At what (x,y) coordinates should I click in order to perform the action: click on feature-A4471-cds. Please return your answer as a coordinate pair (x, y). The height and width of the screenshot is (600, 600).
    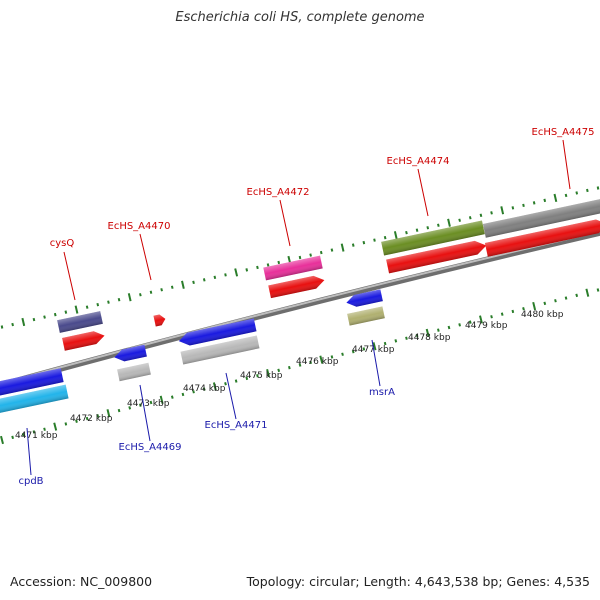
    Looking at the image, I should click on (217, 332).